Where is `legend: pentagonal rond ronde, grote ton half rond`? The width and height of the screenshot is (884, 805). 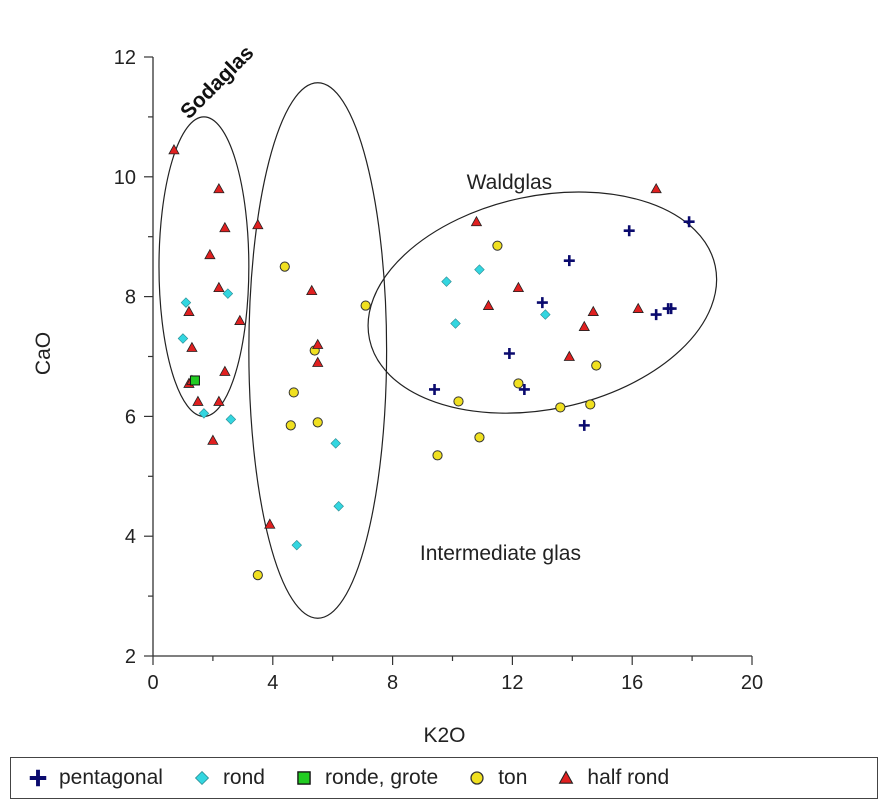
legend: pentagonal rond ronde, grote ton half rond is located at coordinates (444, 778).